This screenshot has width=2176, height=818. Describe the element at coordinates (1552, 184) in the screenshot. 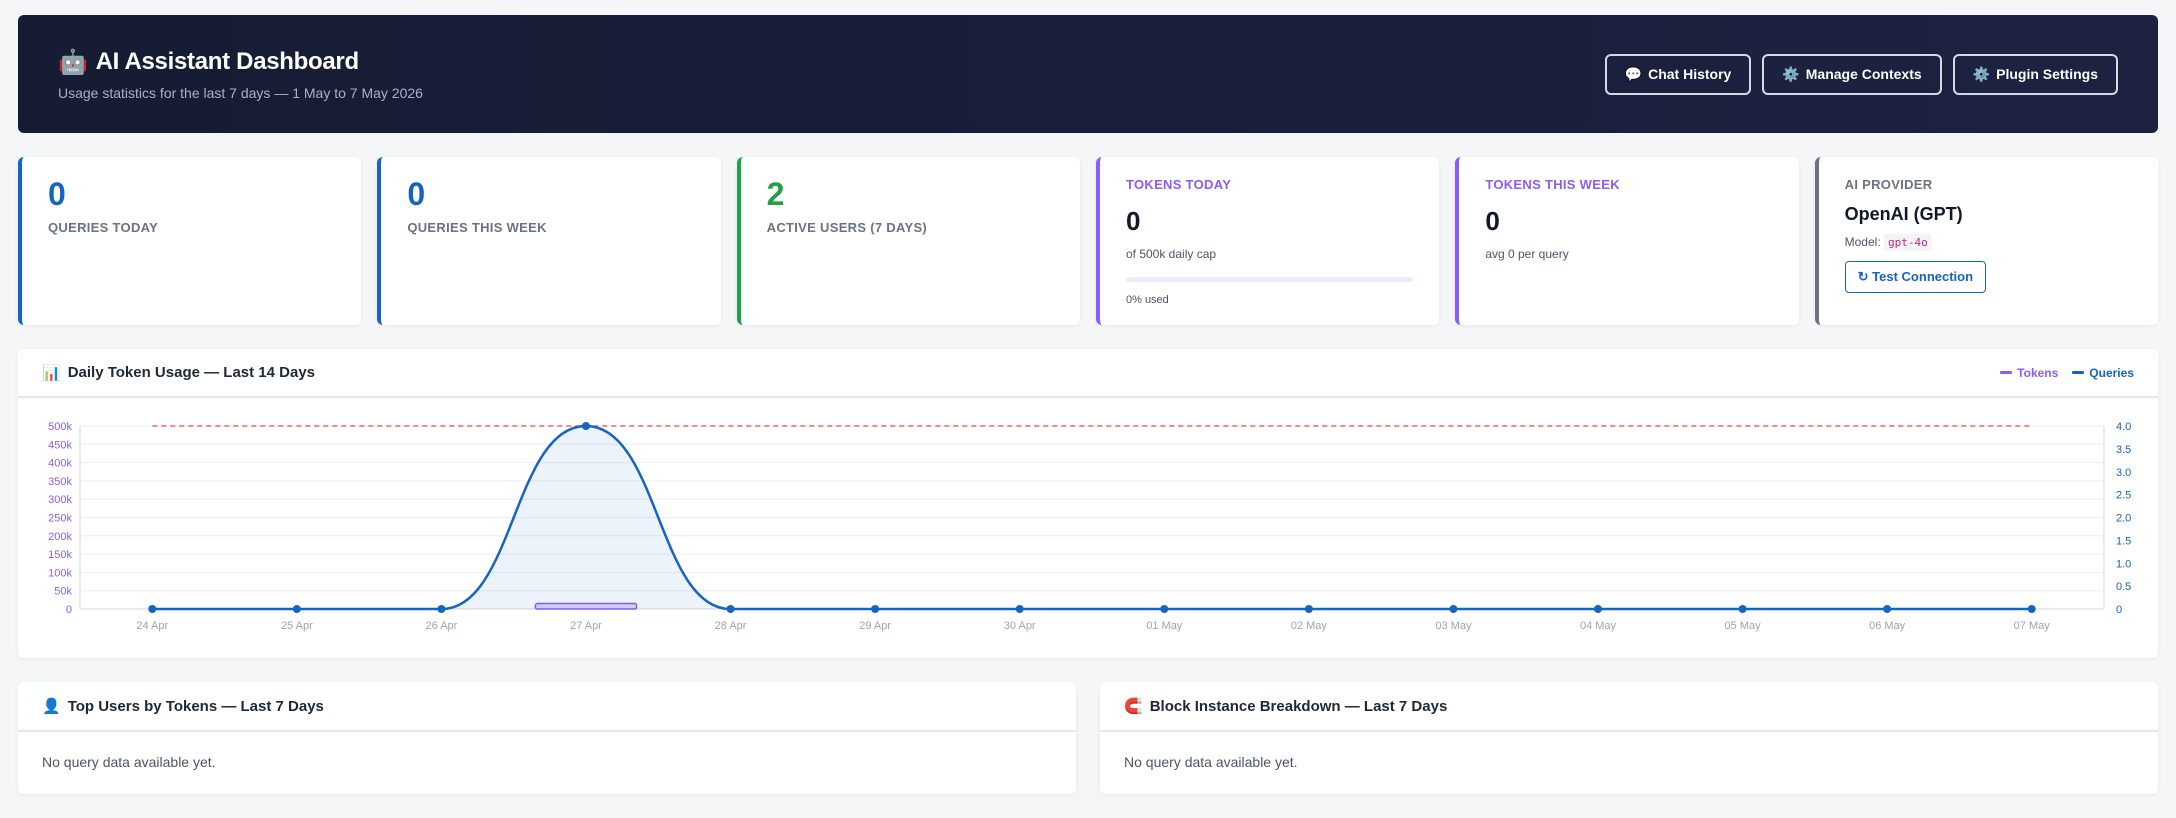

I see `tokens-week-label: TOKENS THIS WEEK` at that location.